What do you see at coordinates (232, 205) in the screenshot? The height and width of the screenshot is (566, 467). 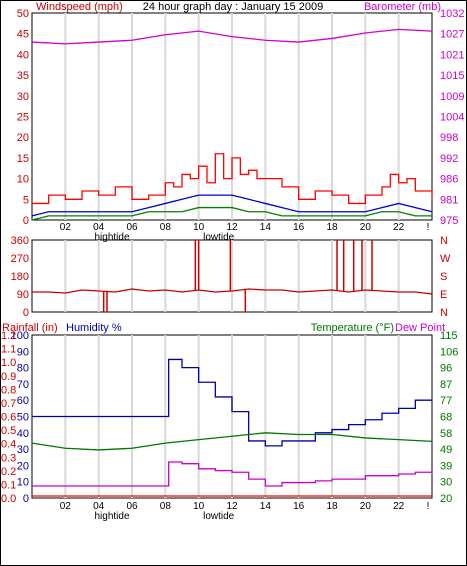 I see `average-line` at bounding box center [232, 205].